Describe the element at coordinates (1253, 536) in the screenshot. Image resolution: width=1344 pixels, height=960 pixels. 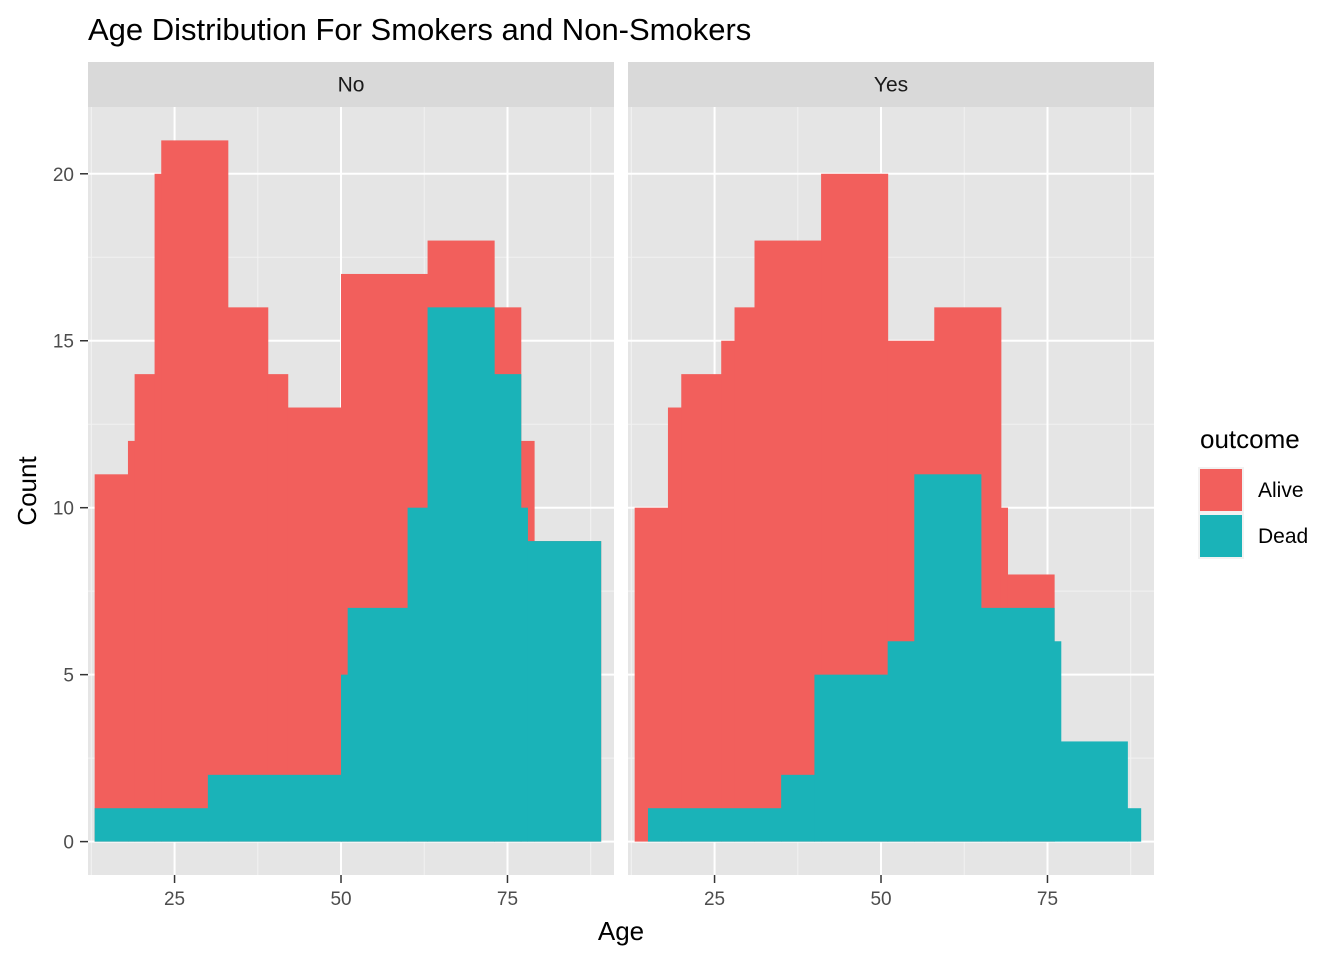
I see `legend-item-dead: Dead` at that location.